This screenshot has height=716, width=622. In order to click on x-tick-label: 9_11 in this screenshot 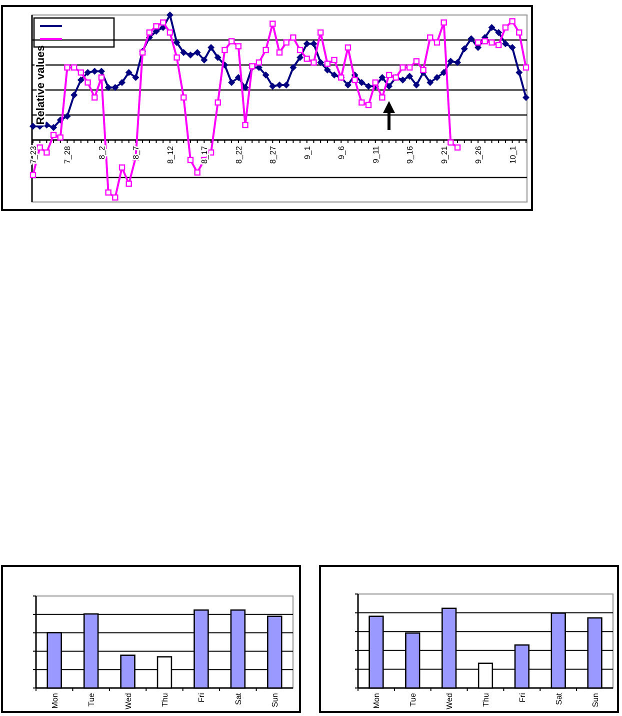, I will do `click(375, 154)`.